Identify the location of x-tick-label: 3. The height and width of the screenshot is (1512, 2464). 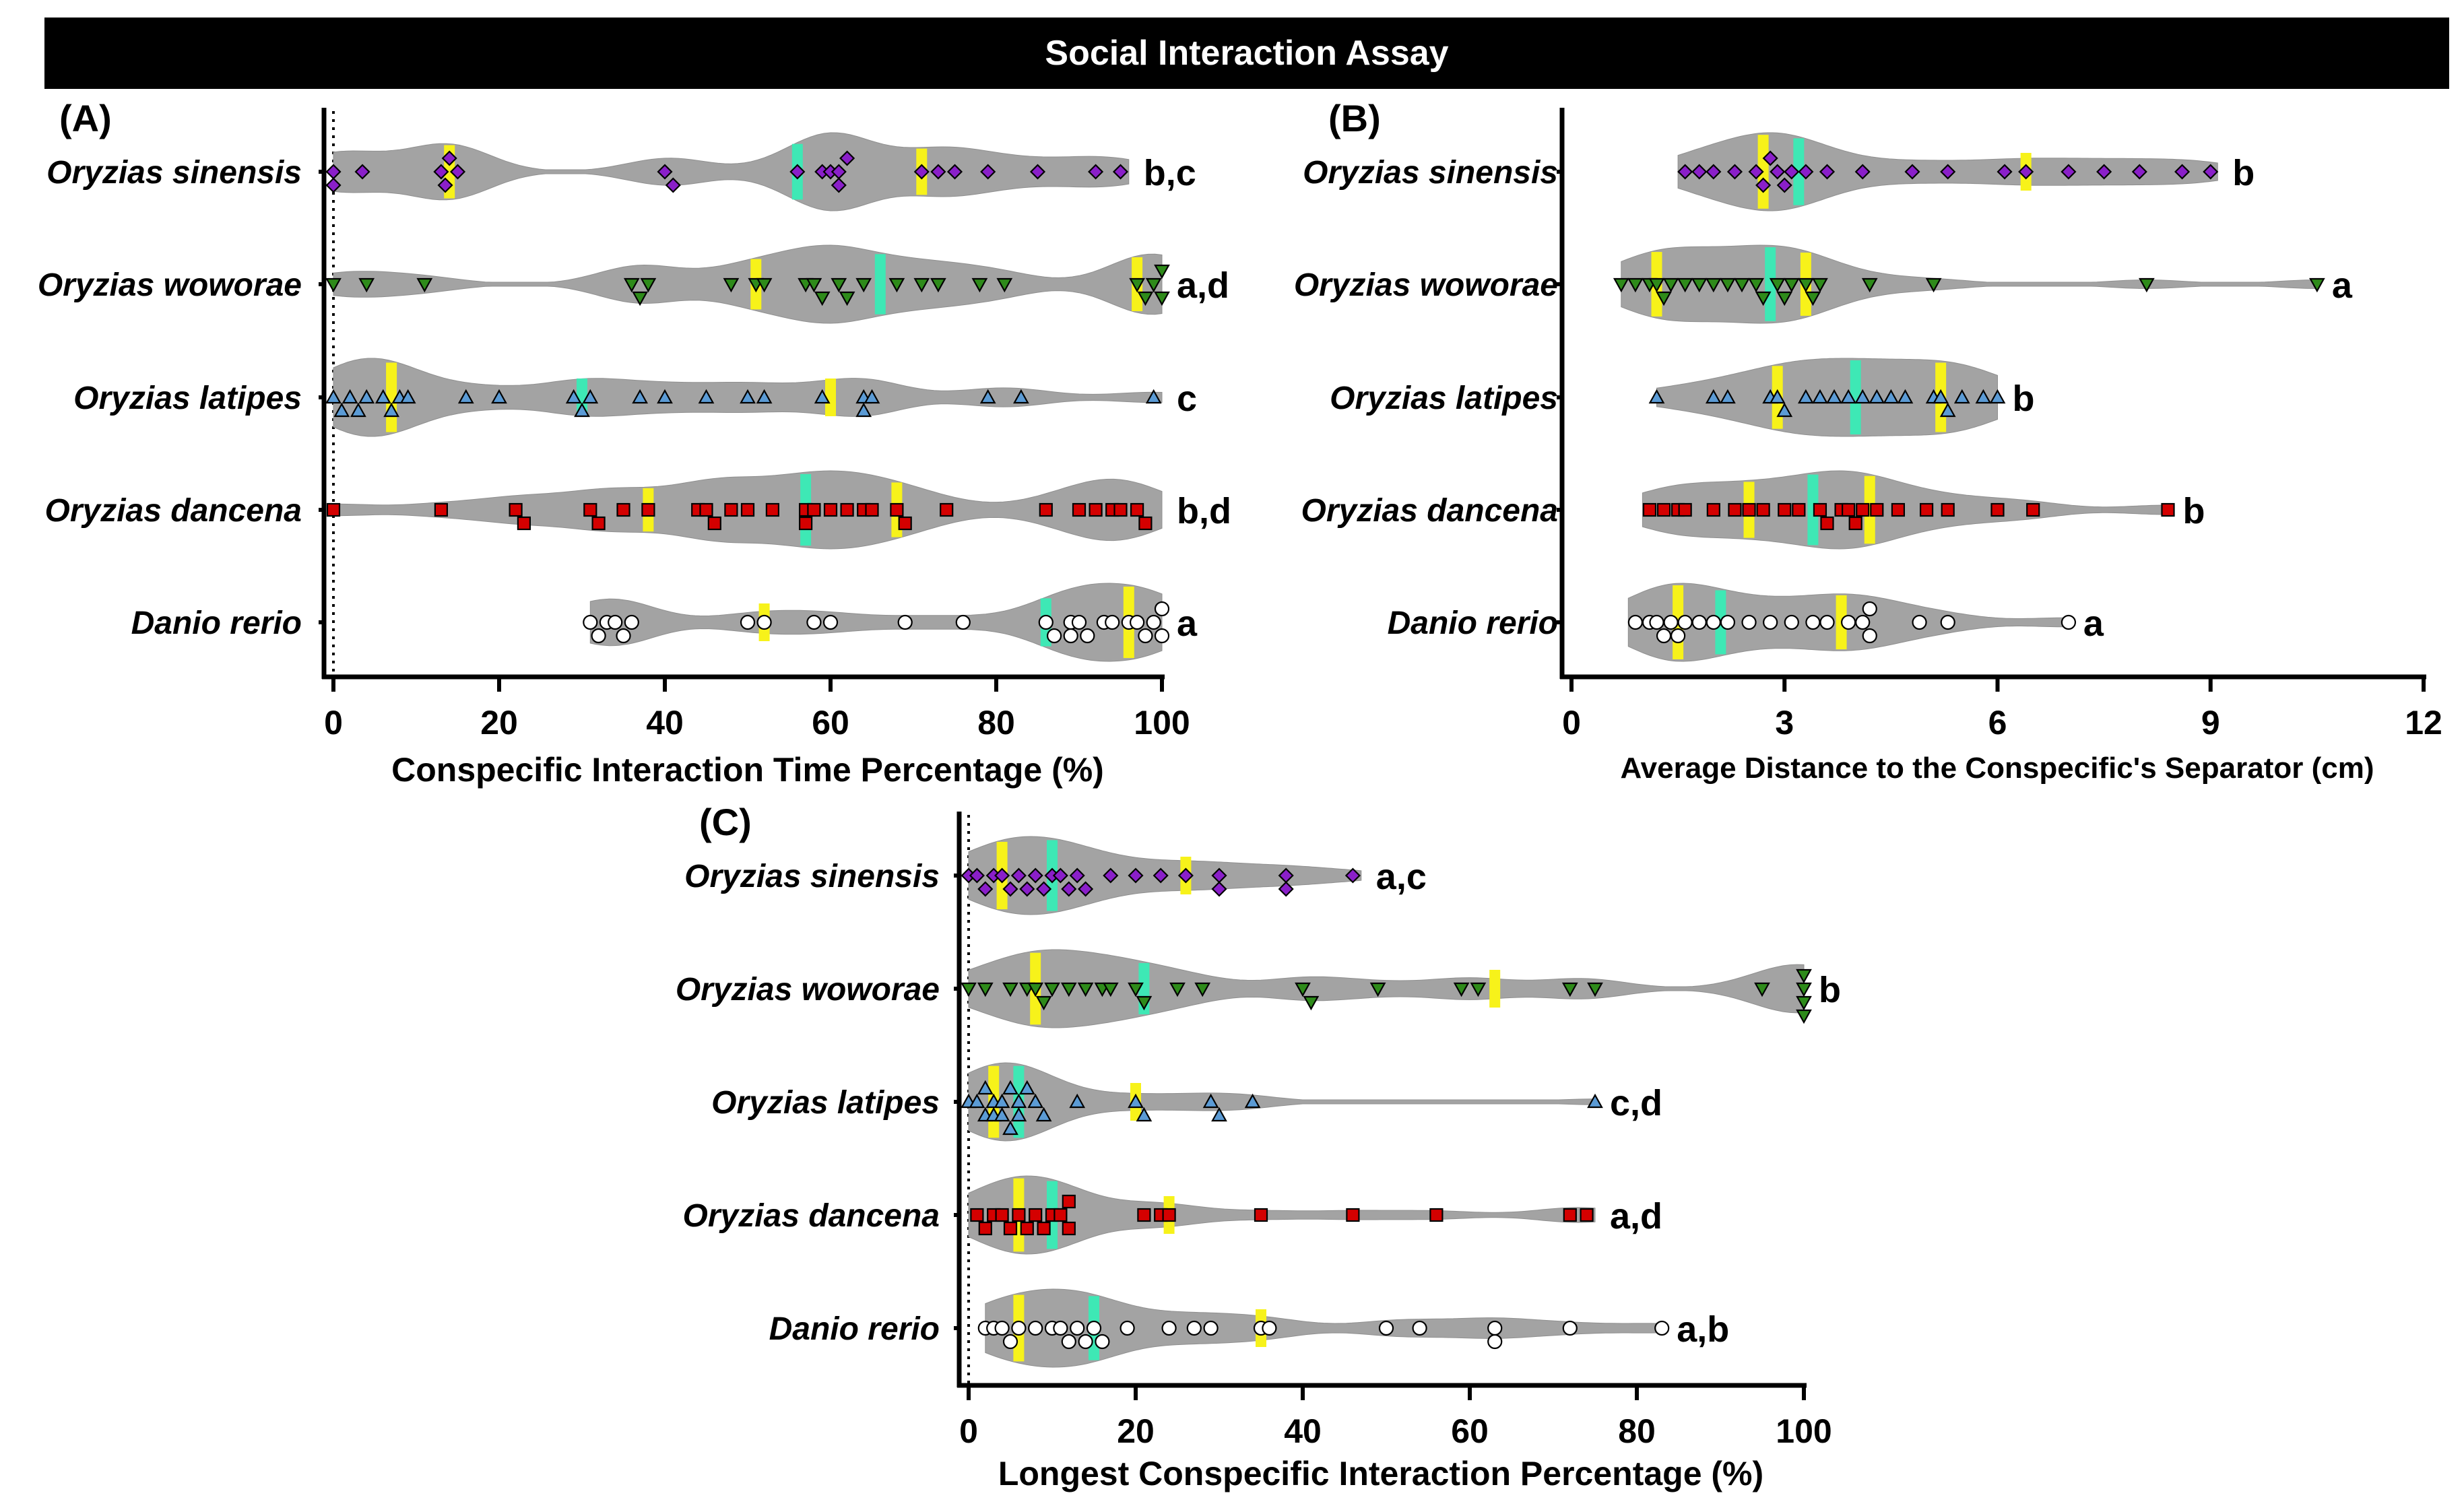
(1784, 723).